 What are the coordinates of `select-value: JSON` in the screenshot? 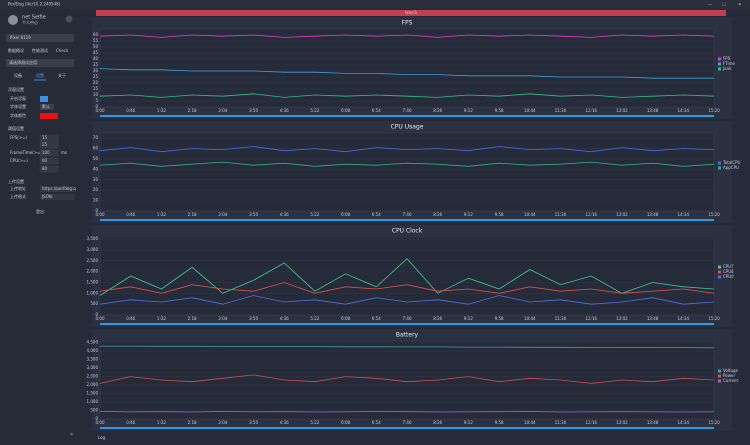 It's located at (46, 196).